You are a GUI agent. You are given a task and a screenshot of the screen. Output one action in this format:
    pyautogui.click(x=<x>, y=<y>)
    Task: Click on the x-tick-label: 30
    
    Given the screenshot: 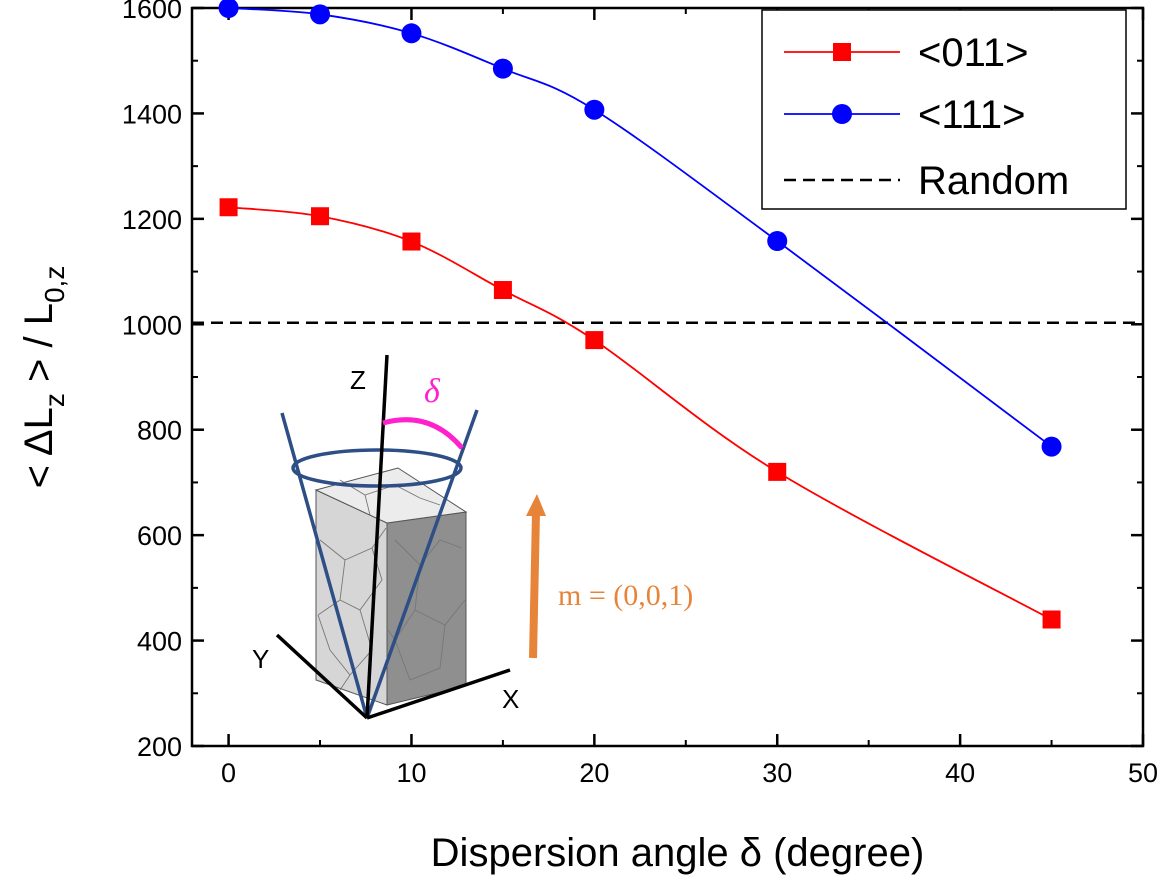 What is the action you would take?
    pyautogui.click(x=777, y=773)
    